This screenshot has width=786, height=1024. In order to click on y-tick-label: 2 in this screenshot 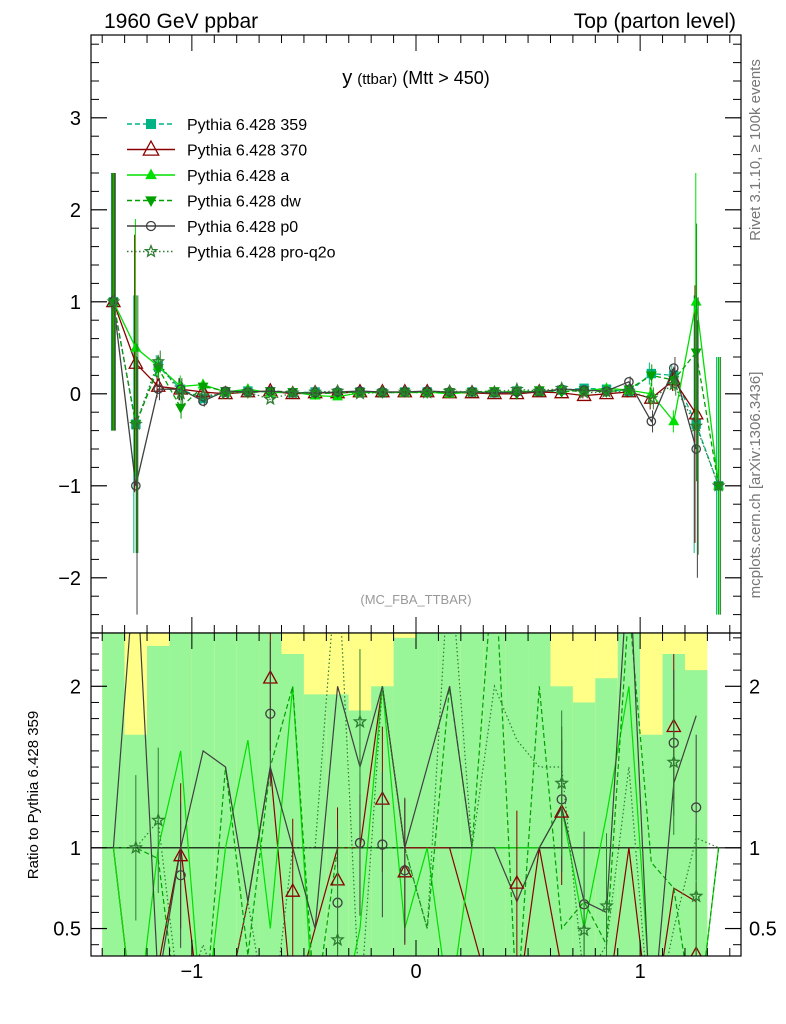, I will do `click(75, 211)`.